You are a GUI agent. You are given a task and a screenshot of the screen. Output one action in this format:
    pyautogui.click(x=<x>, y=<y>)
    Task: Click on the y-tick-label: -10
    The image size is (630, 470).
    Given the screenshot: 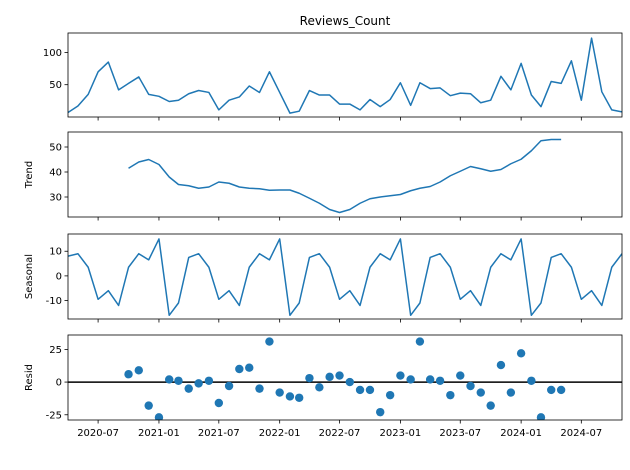 What is the action you would take?
    pyautogui.click(x=54, y=301)
    